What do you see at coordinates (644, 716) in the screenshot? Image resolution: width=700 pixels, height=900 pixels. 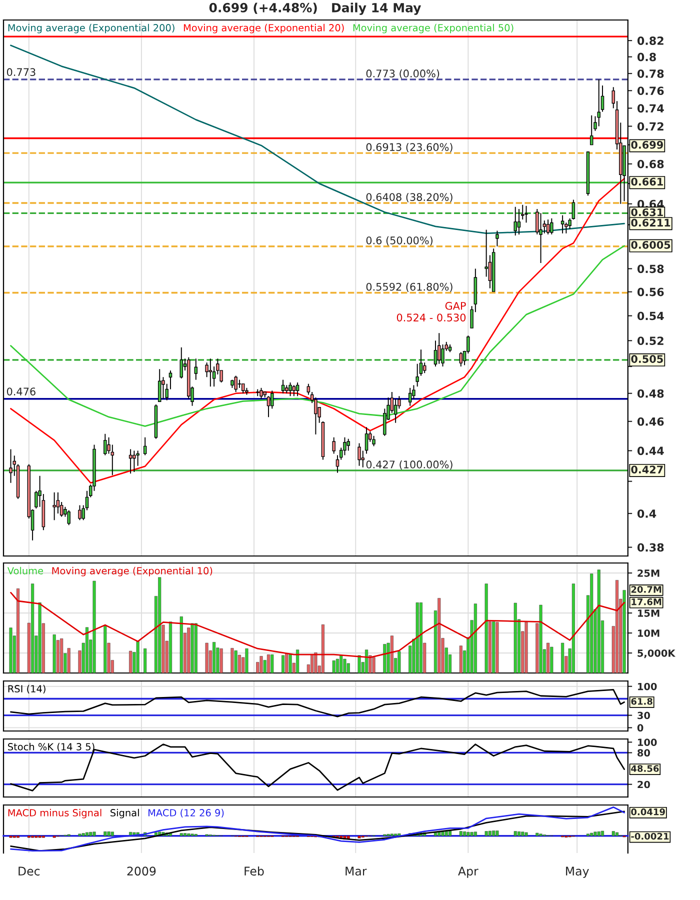 I see `y-tick-label: 30` at bounding box center [644, 716].